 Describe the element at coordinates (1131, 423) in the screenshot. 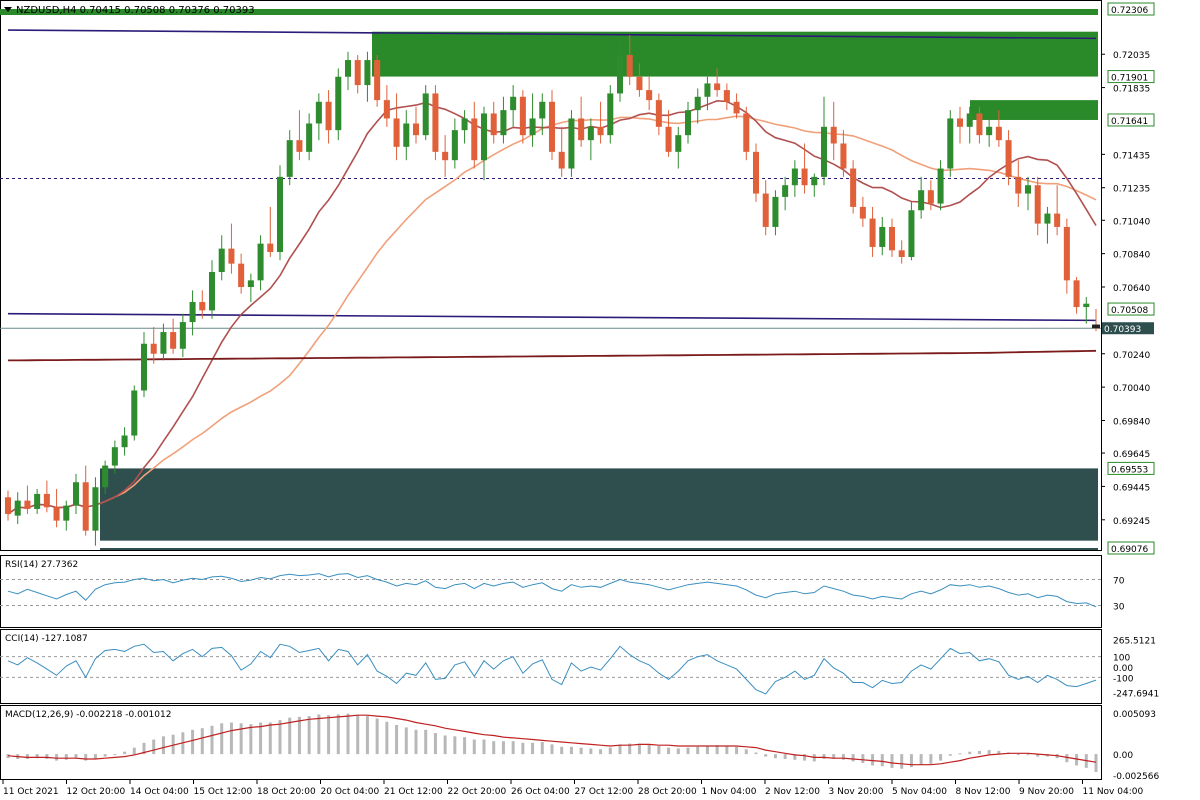

I see `price-label: 0.69840` at that location.